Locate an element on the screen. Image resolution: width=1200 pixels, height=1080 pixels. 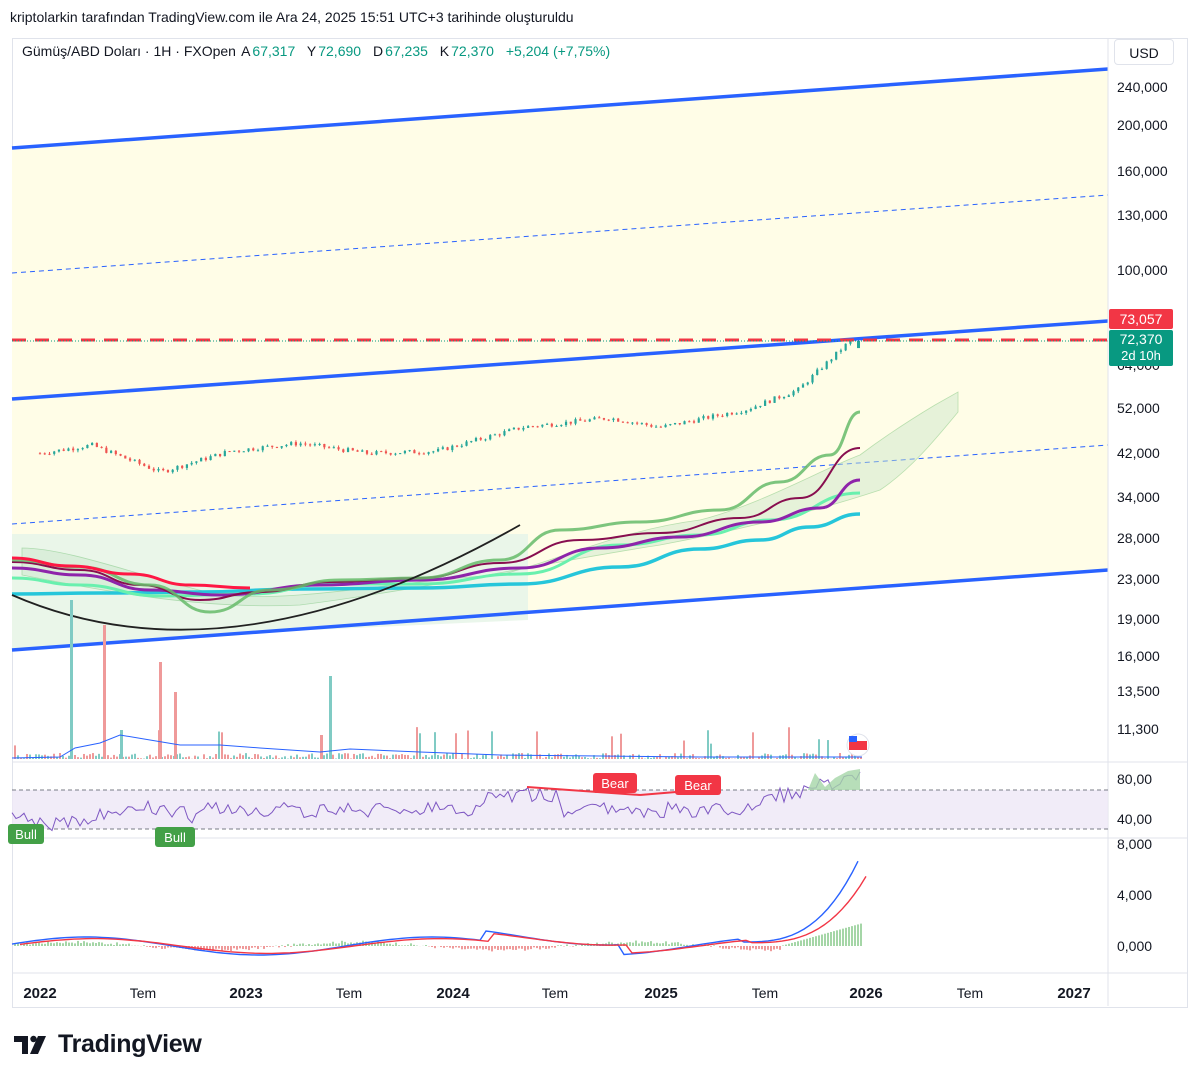
currency-button: USD is located at coordinates (1144, 52).